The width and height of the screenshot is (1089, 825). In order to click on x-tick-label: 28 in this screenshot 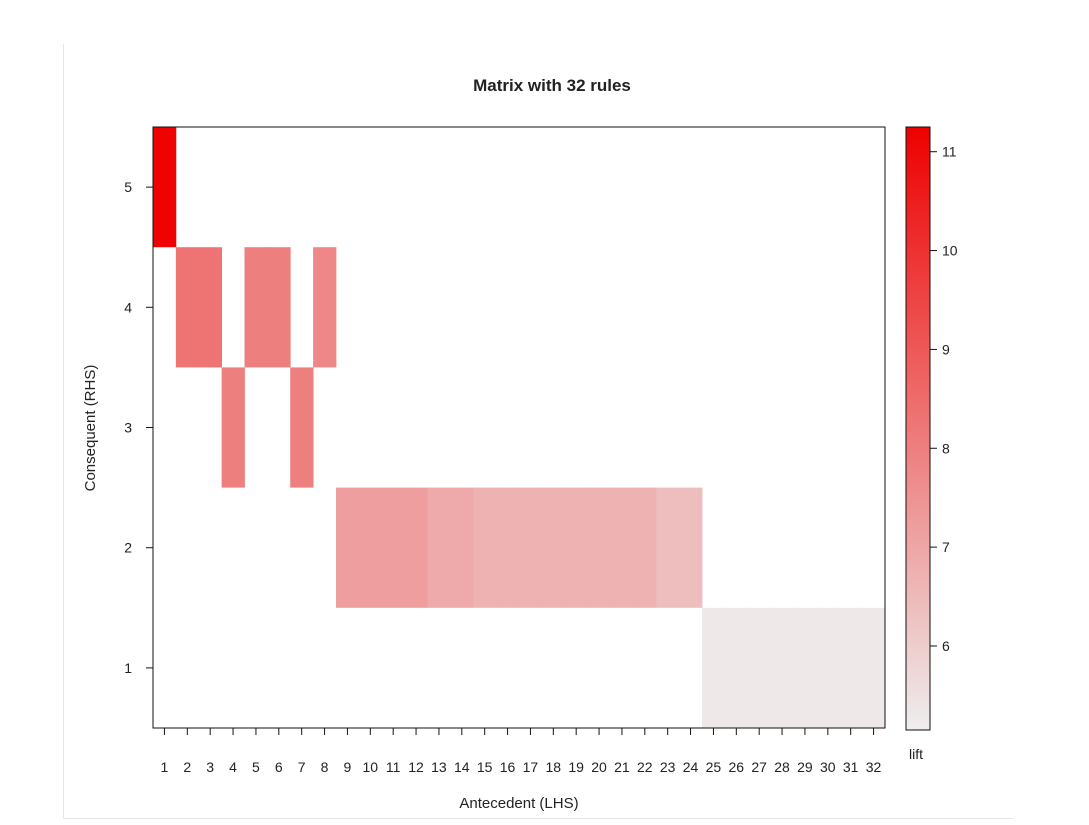, I will do `click(782, 767)`.